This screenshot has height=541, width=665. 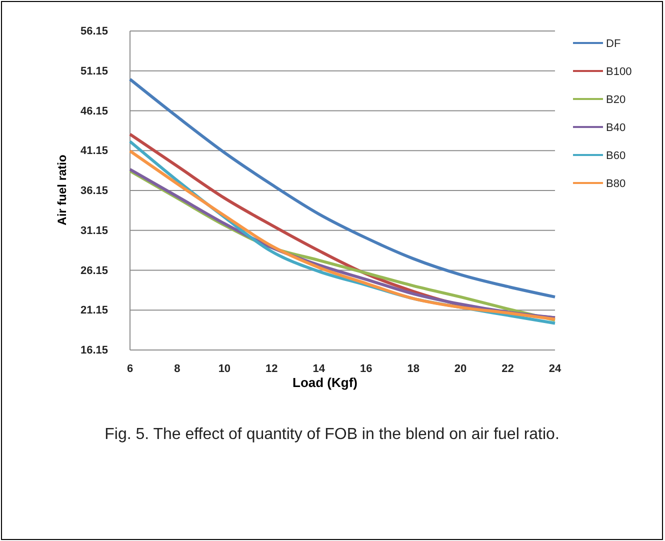 I want to click on x-tick-label: 16, so click(x=366, y=368).